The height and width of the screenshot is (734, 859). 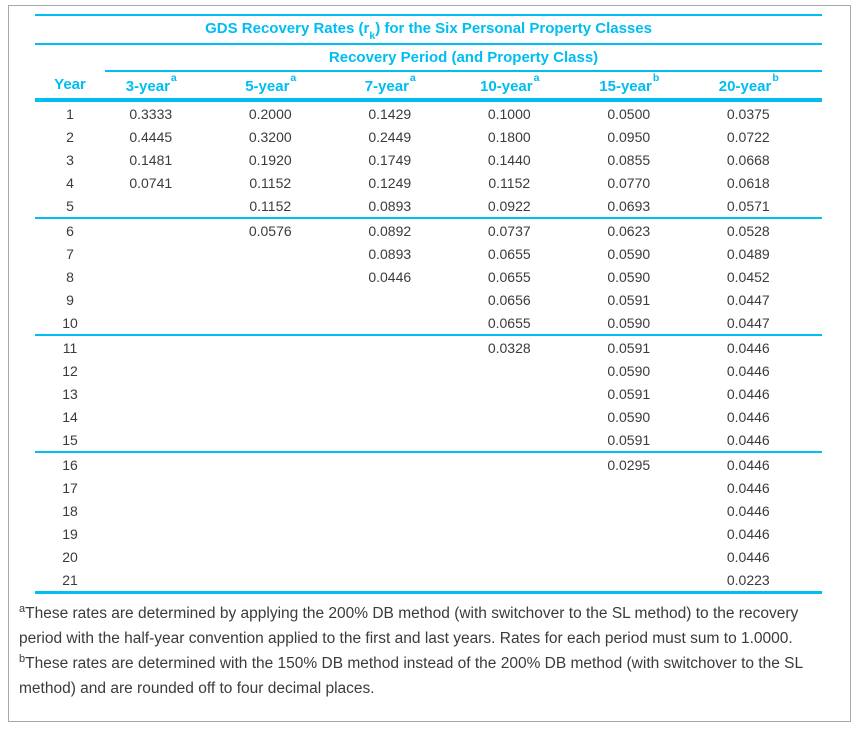 I want to click on table-row: 5 0.1152 0.0893 0.0922 0.0693 0.0571, so click(x=429, y=206).